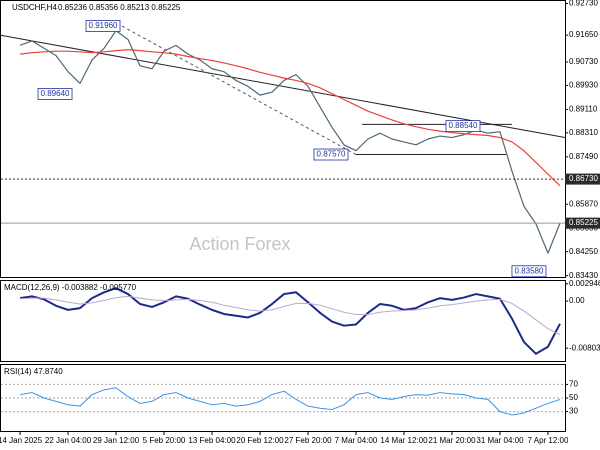 Image resolution: width=600 pixels, height=450 pixels. Describe the element at coordinates (21, 440) in the screenshot. I see `x-tick-label: 14 Jan 2025` at that location.